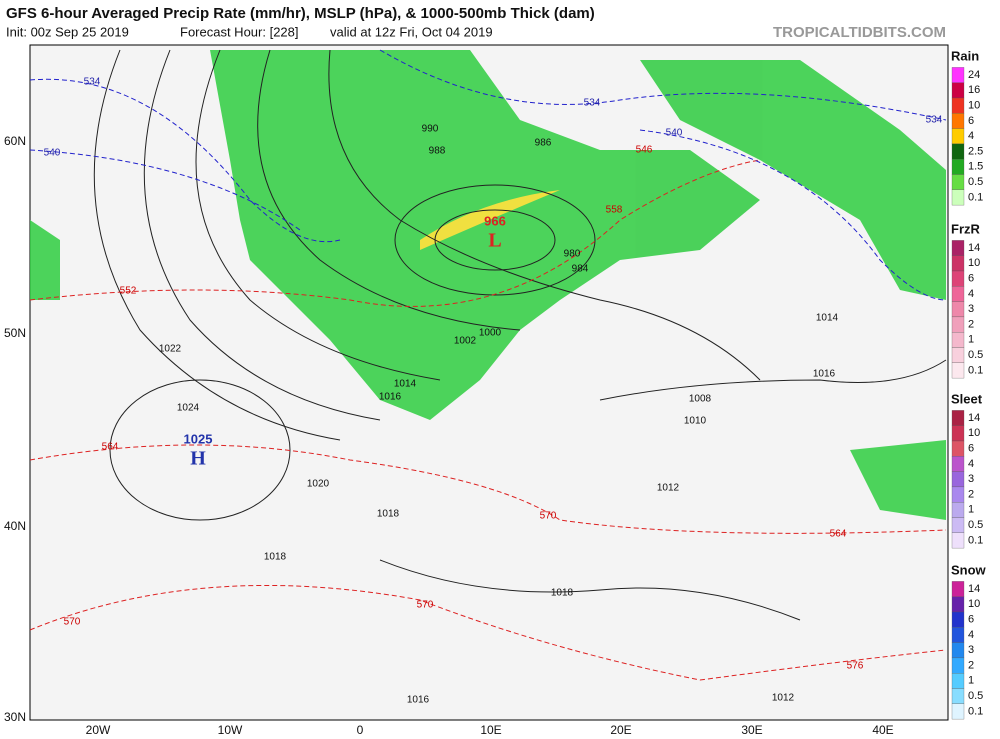  I want to click on legend-tick: 16, so click(974, 90).